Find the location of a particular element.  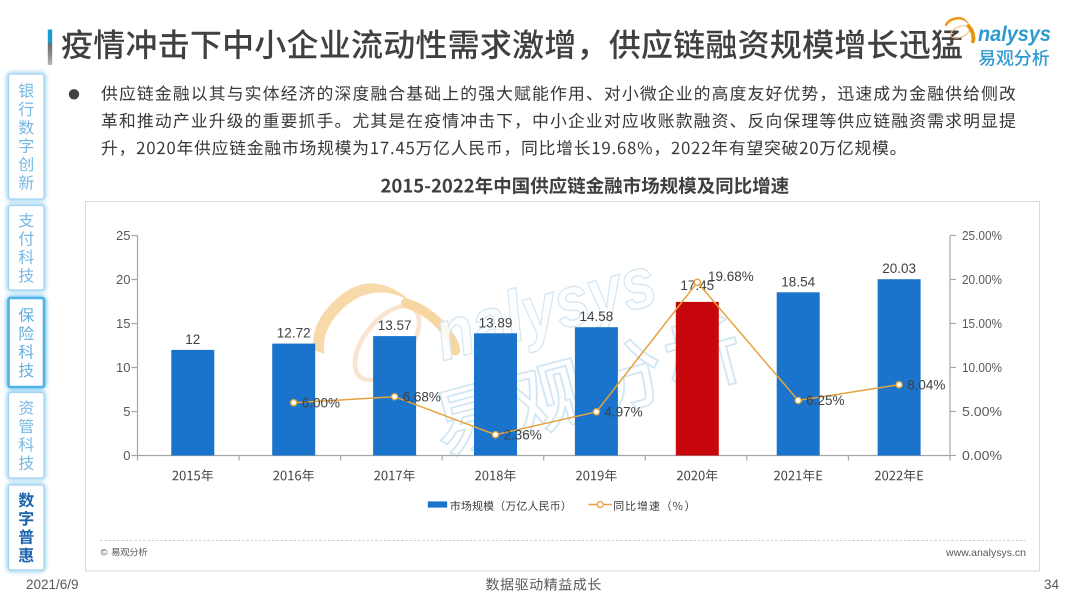

svg-text: 6.00% is located at coordinates (321, 402).